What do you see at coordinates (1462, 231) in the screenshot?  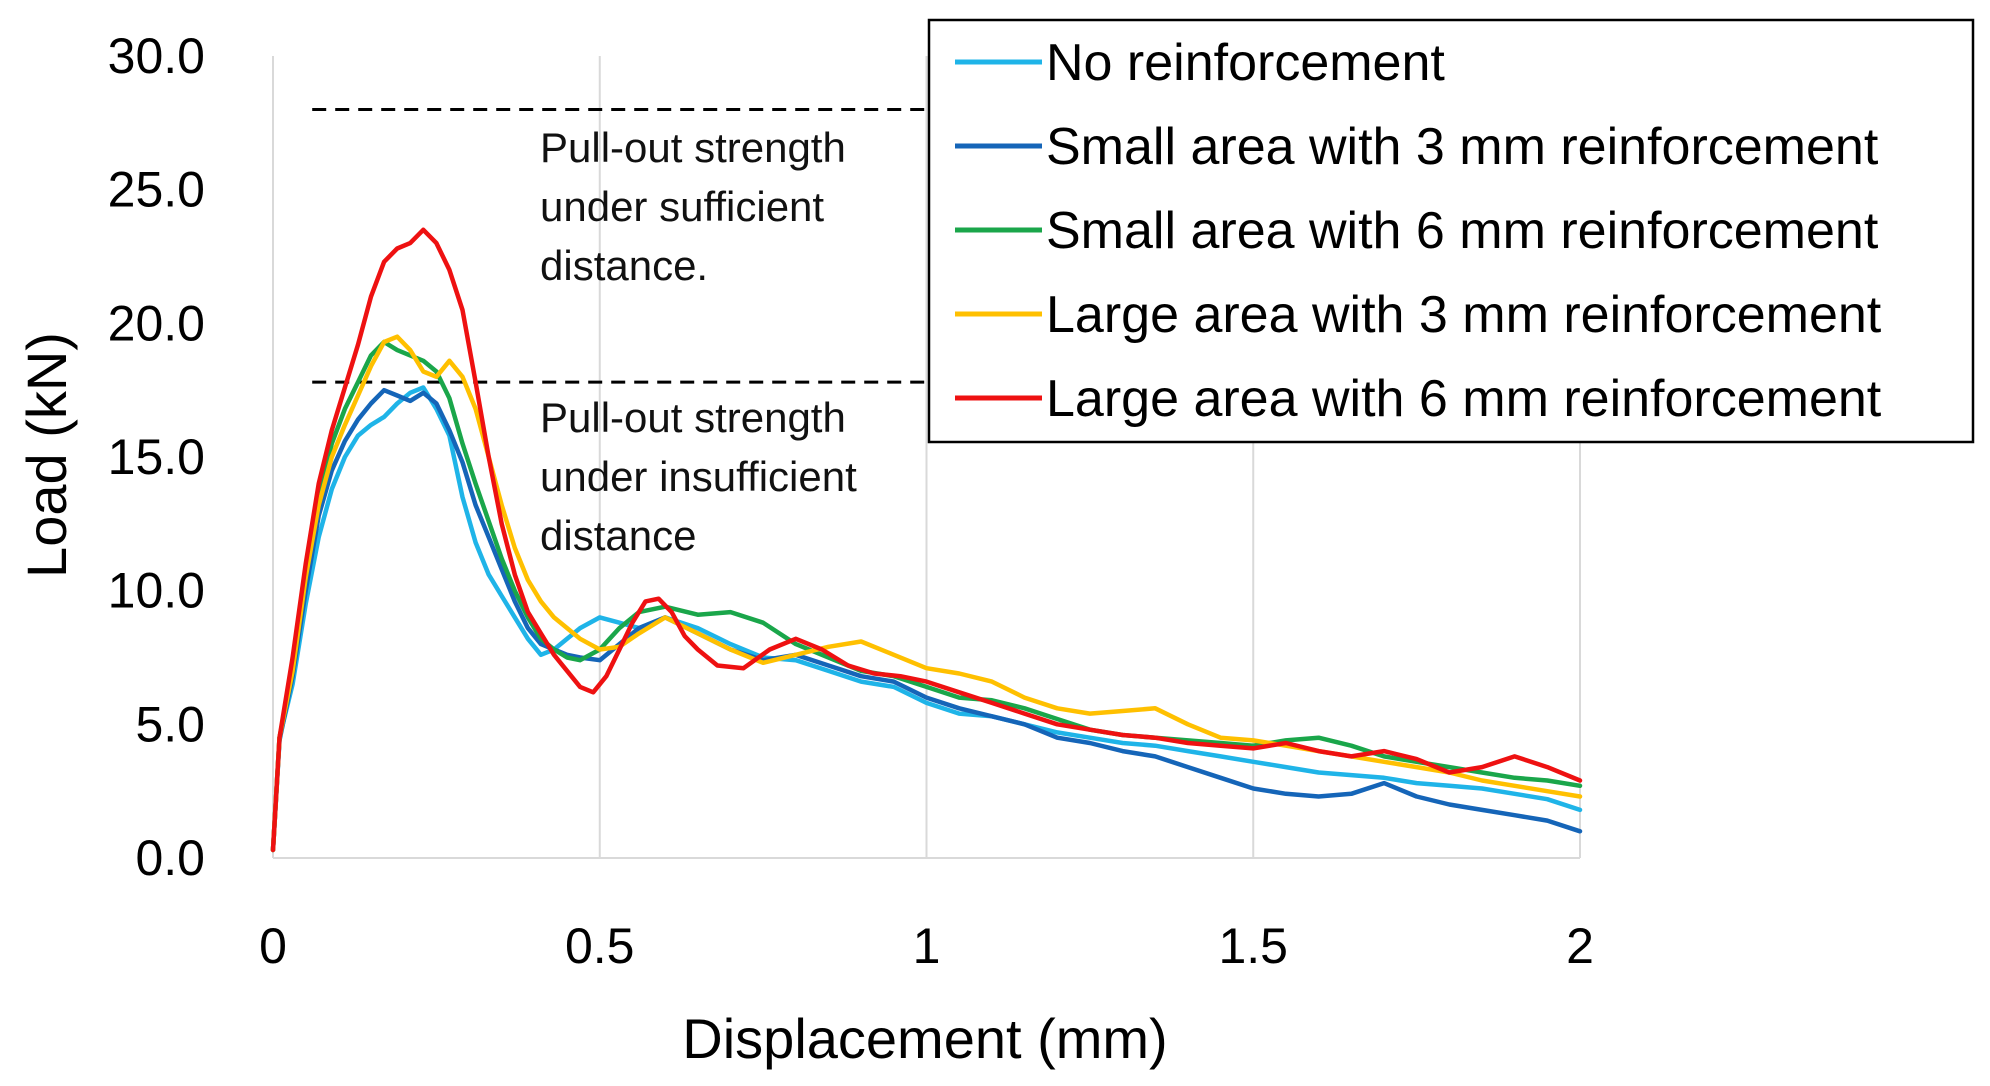 I see `legend-label-2: Small area with 6 mm reinforcement` at bounding box center [1462, 231].